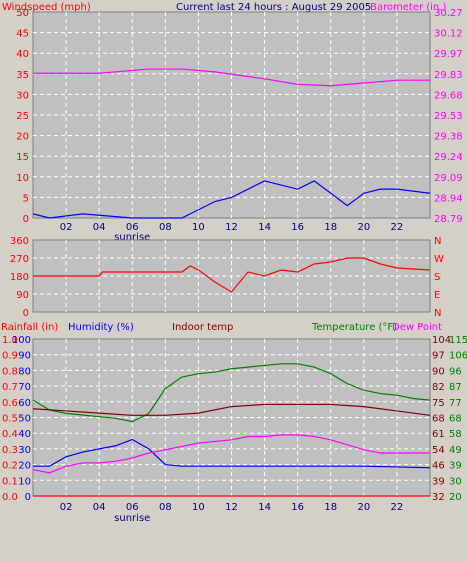  What do you see at coordinates (22, 95) in the screenshot?
I see `windspeed-tick-label: 30` at bounding box center [22, 95].